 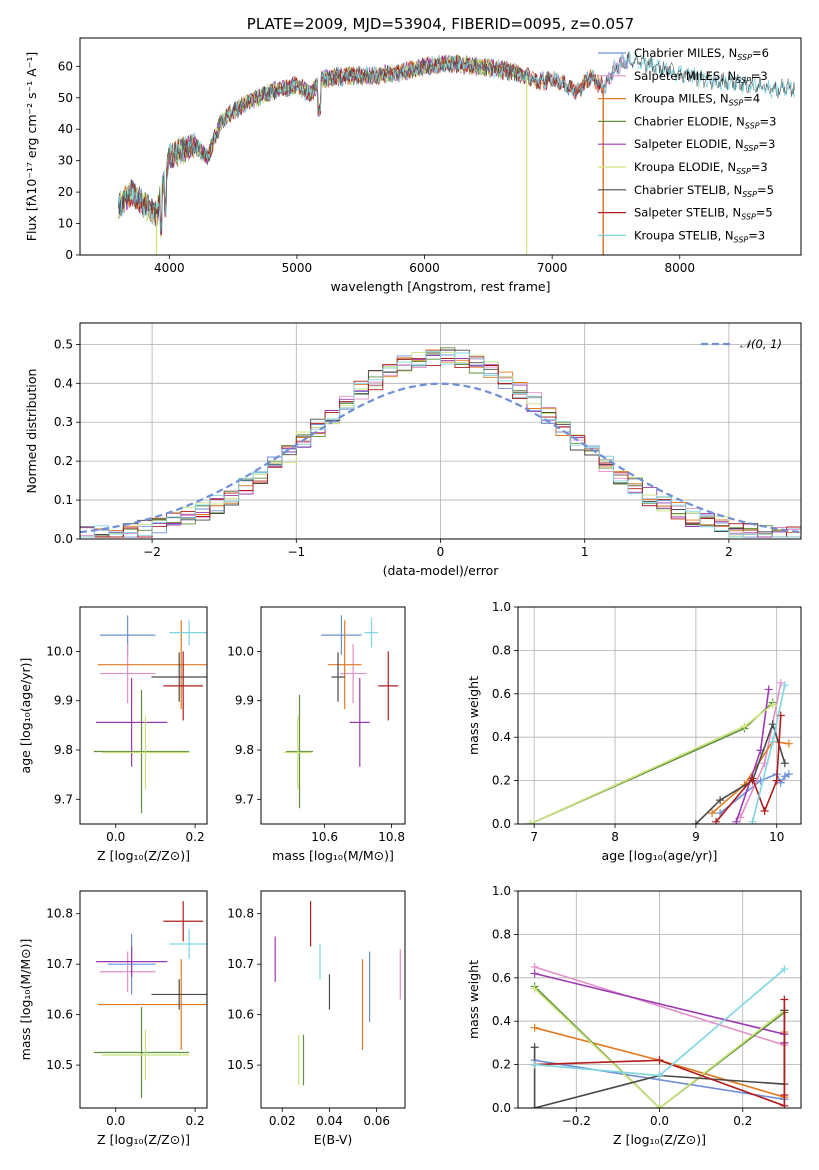 I want to click on age-vs-mass-data, so click(x=341, y=712).